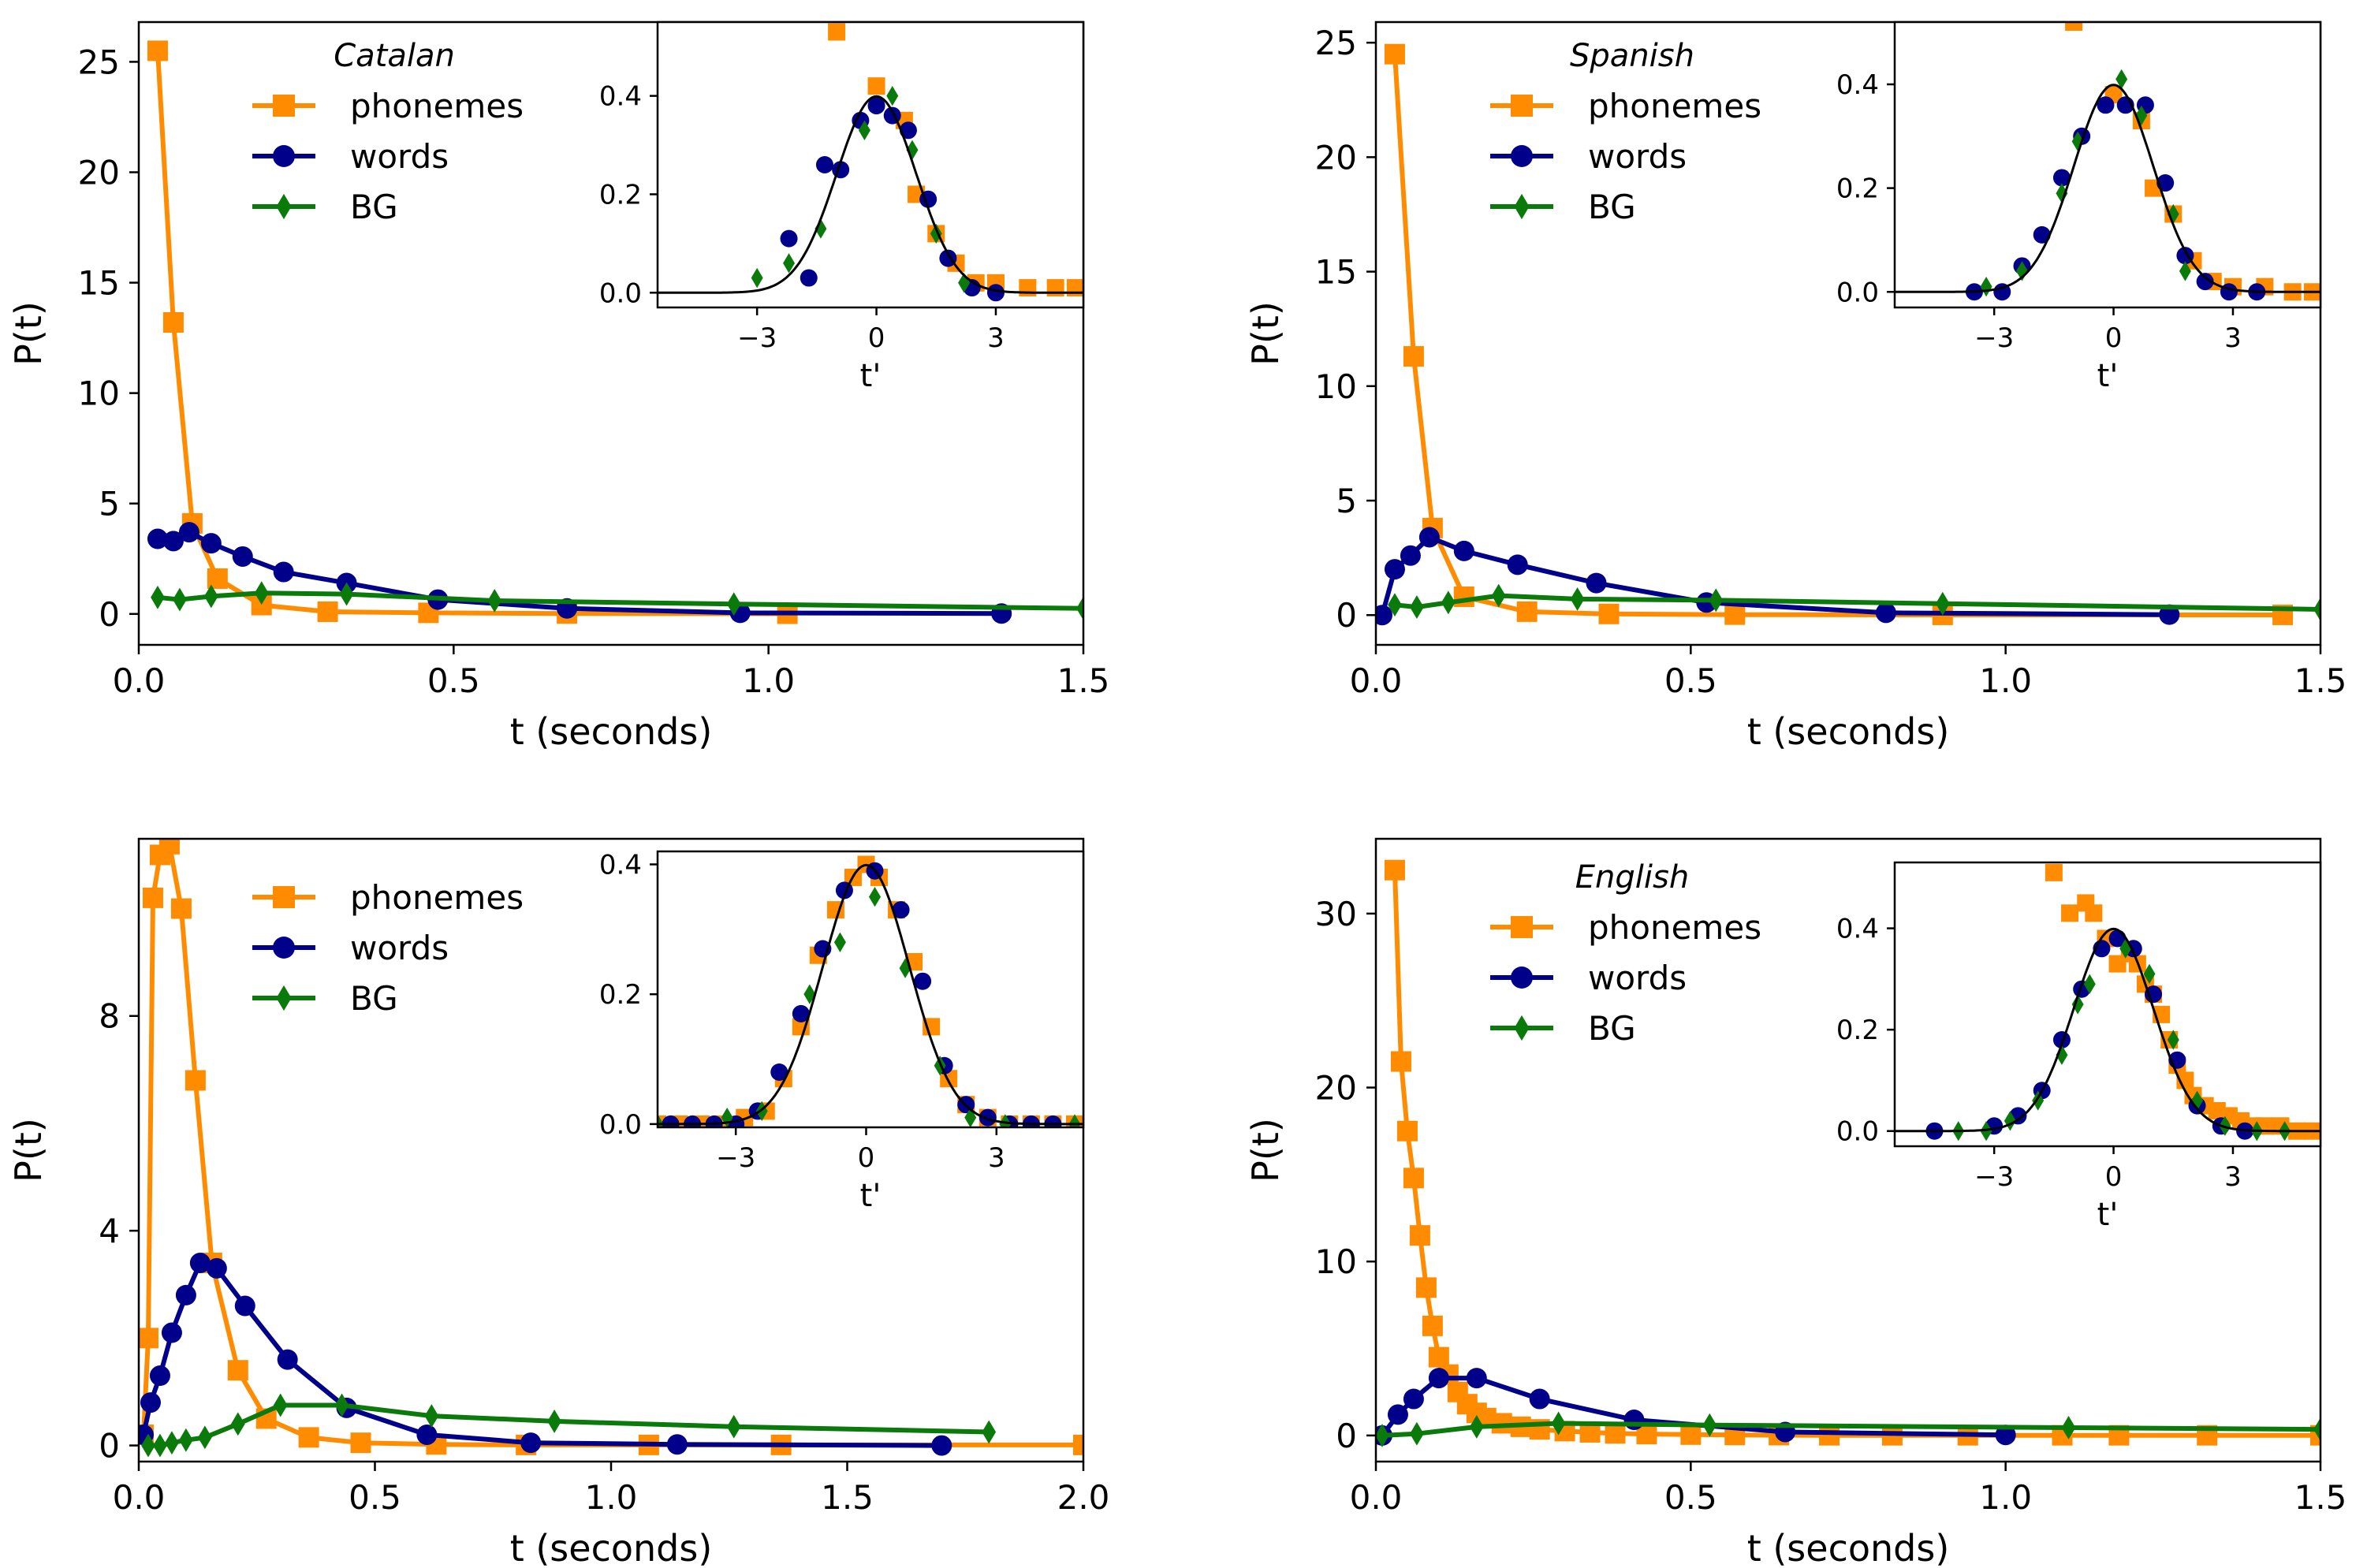  I want to click on x-tick-label: 0.5, so click(453, 680).